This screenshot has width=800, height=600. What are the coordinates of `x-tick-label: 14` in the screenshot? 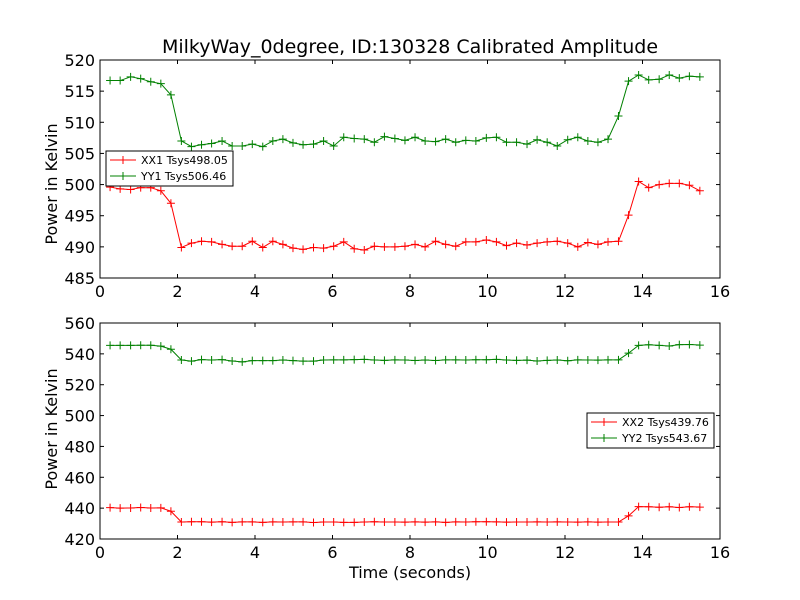 It's located at (642, 291).